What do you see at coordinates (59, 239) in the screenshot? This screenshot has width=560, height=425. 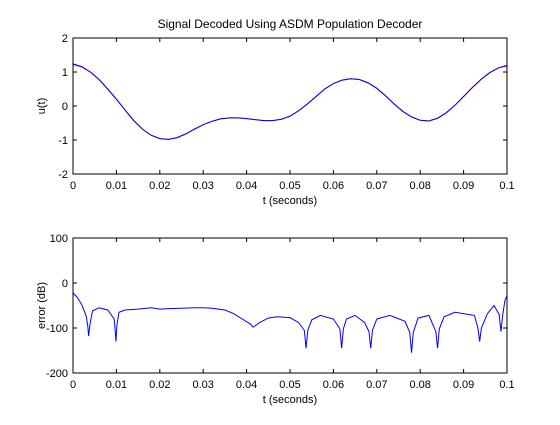 I see `y-tick-label: 100` at bounding box center [59, 239].